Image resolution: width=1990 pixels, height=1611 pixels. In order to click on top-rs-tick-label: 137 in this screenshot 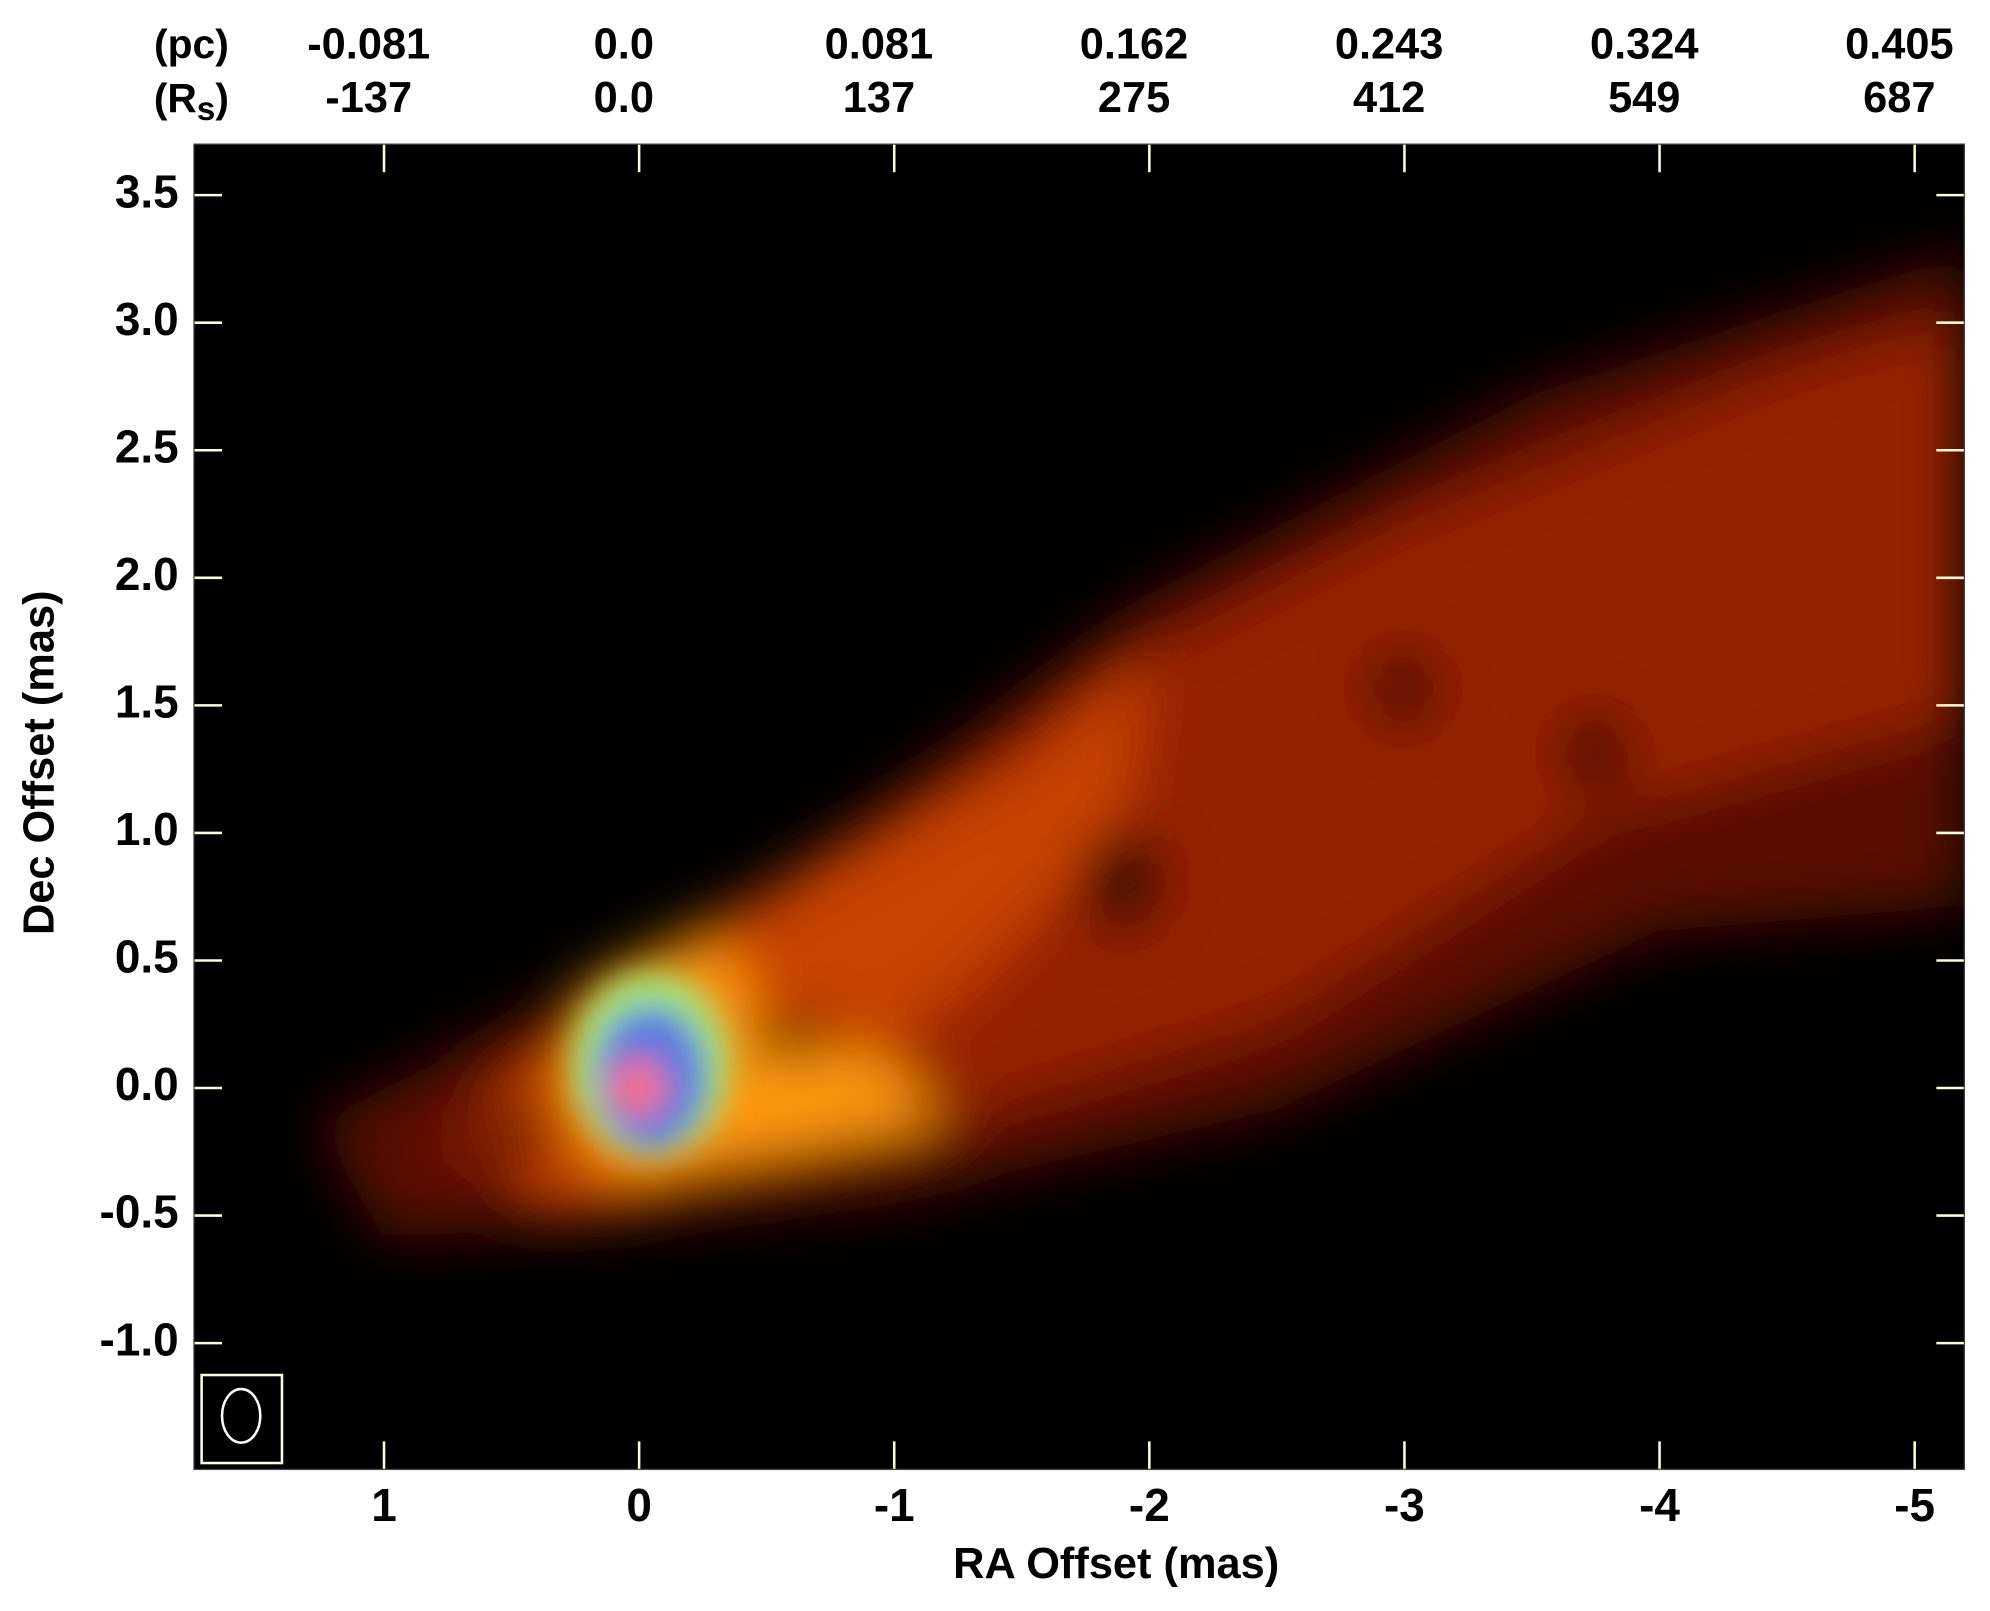, I will do `click(879, 98)`.